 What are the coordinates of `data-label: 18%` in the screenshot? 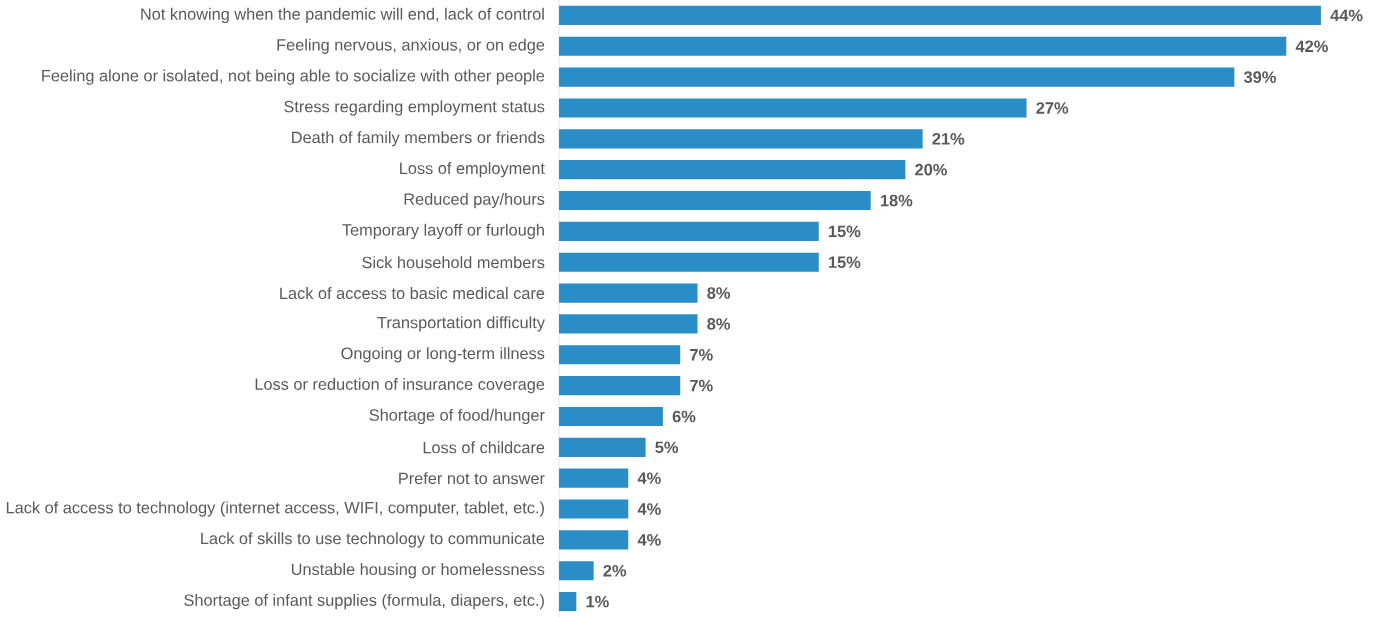 It's located at (896, 200).